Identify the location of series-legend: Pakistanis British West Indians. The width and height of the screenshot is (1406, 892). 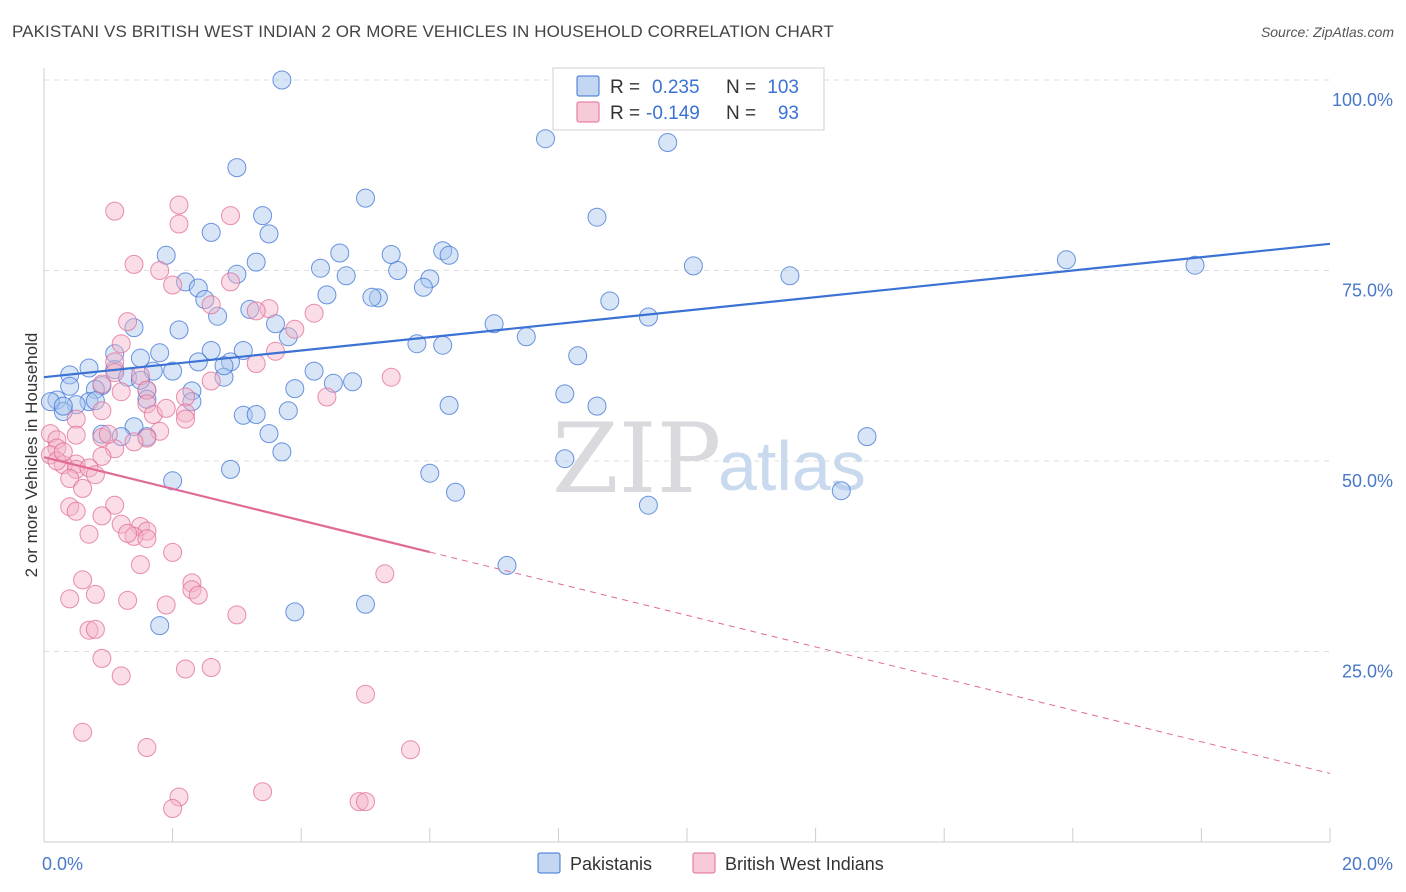
(710, 863).